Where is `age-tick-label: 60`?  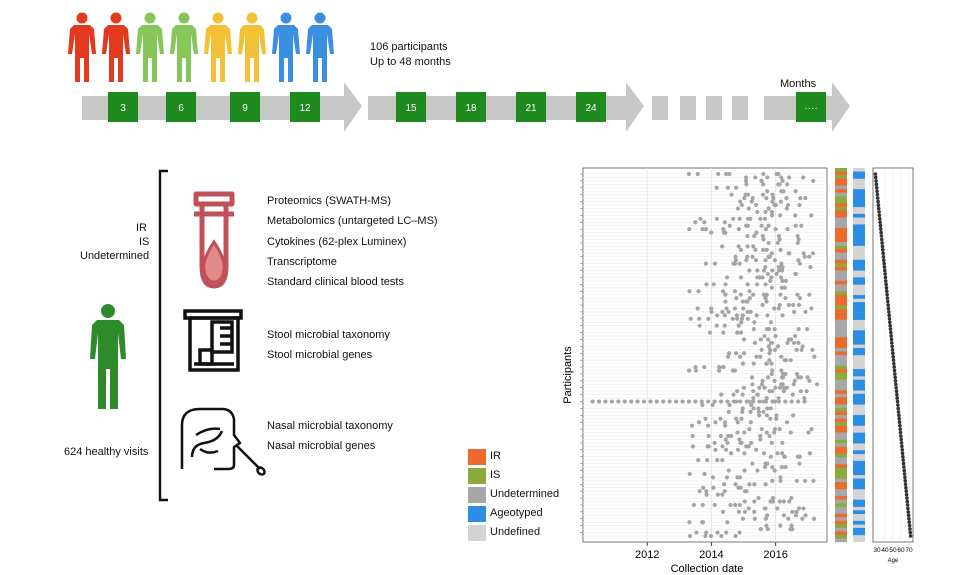
age-tick-label: 60 is located at coordinates (901, 550).